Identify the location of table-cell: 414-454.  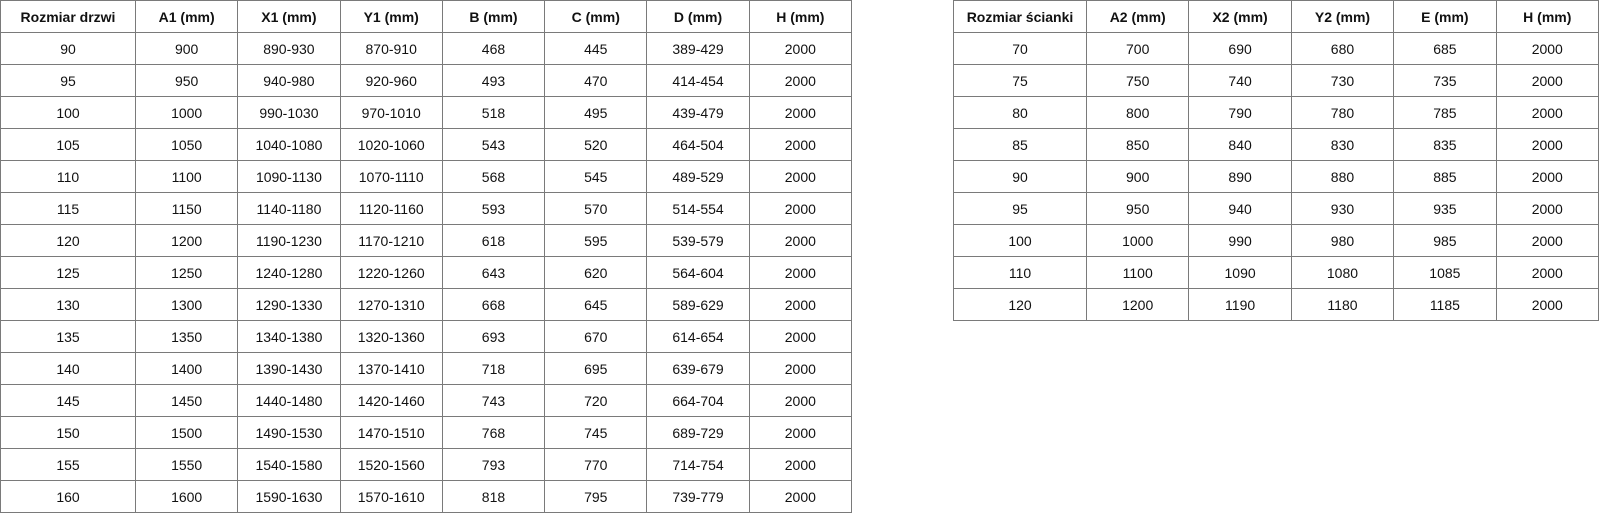
(698, 80).